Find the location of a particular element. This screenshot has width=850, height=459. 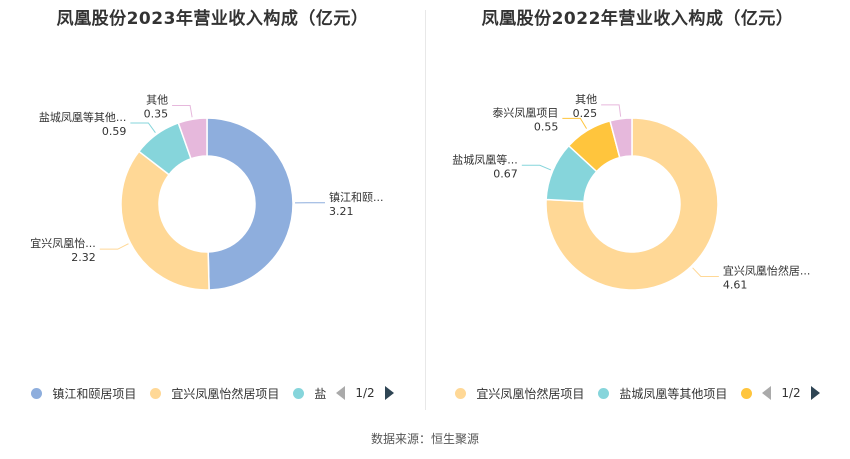

legend-item: 盐 is located at coordinates (309, 393).